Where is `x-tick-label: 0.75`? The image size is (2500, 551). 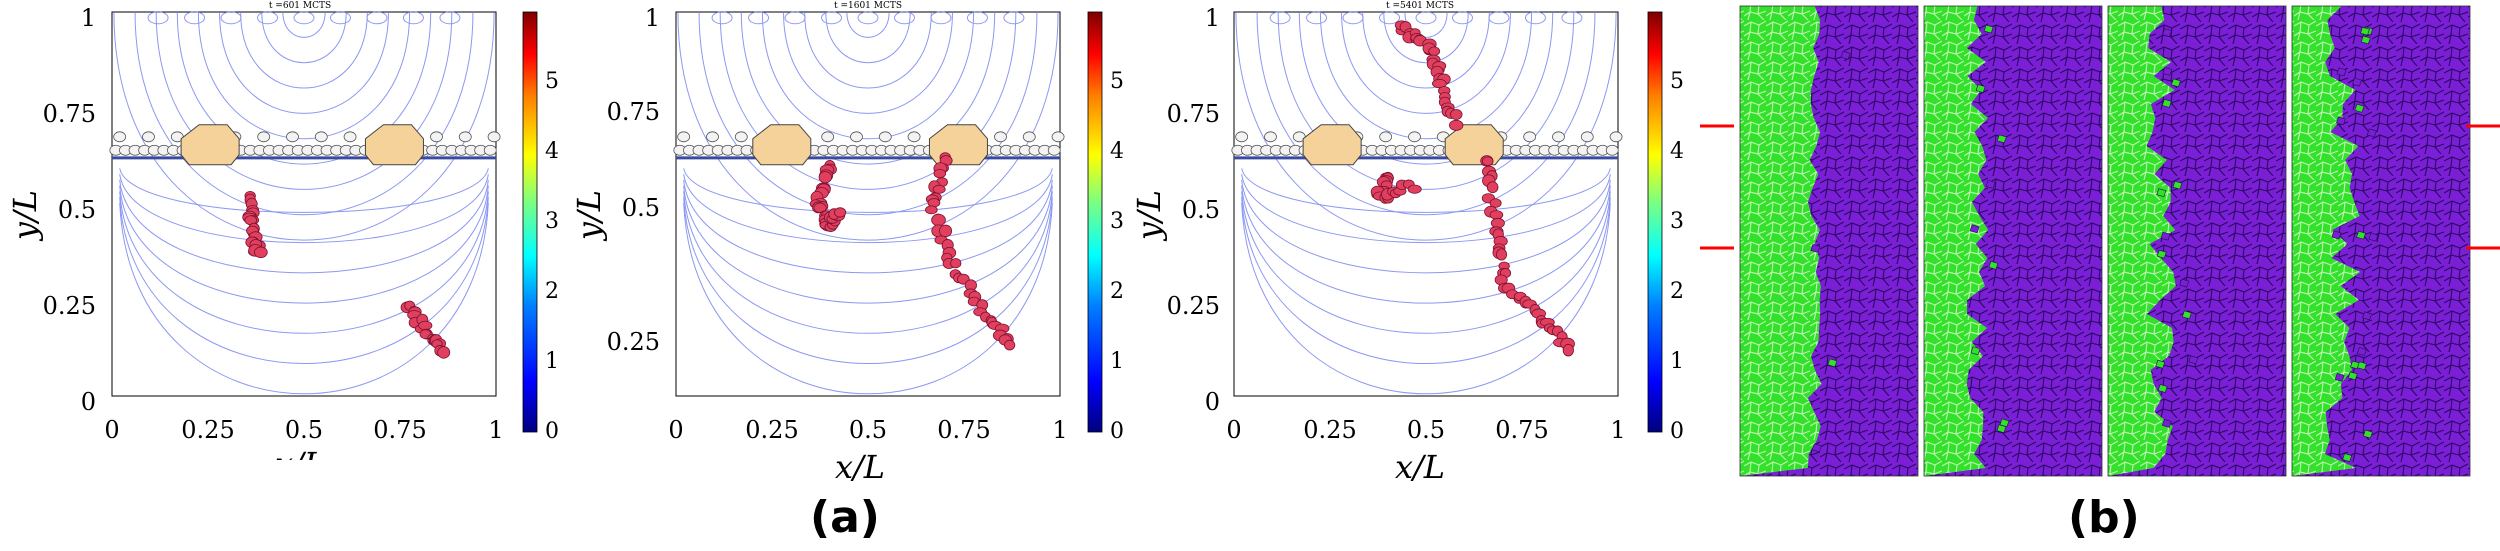 x-tick-label: 0.75 is located at coordinates (1521, 430).